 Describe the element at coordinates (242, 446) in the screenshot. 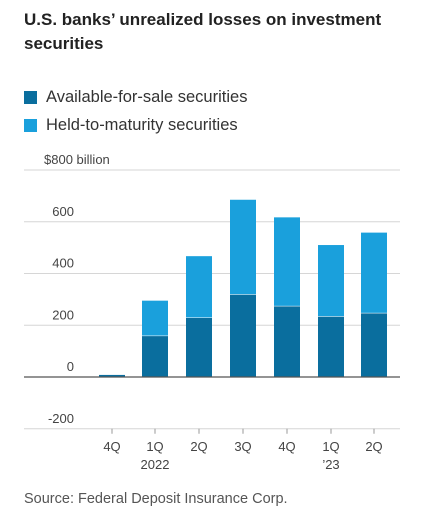

I see `x-tick-label: 3Q` at that location.